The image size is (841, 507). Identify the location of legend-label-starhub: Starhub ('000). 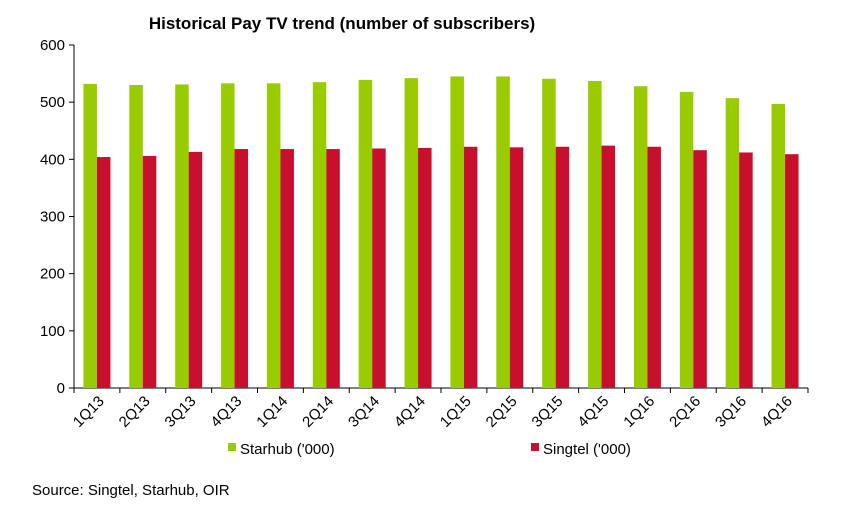
(287, 449).